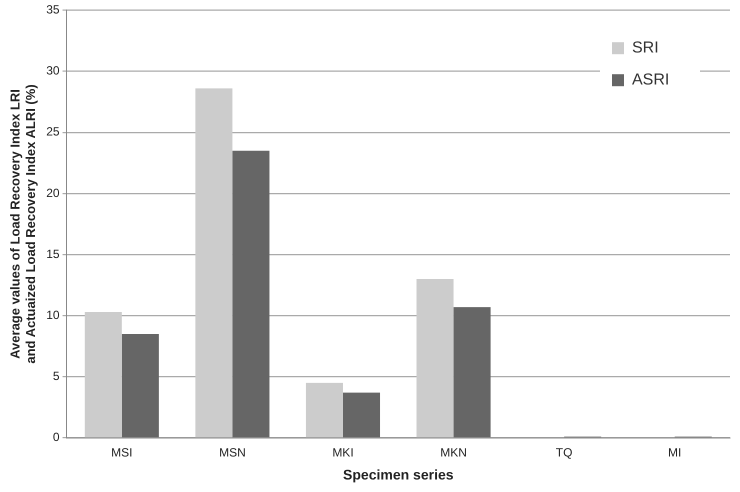 Image resolution: width=740 pixels, height=492 pixels. Describe the element at coordinates (53, 193) in the screenshot. I see `y-tick-label: 20` at that location.